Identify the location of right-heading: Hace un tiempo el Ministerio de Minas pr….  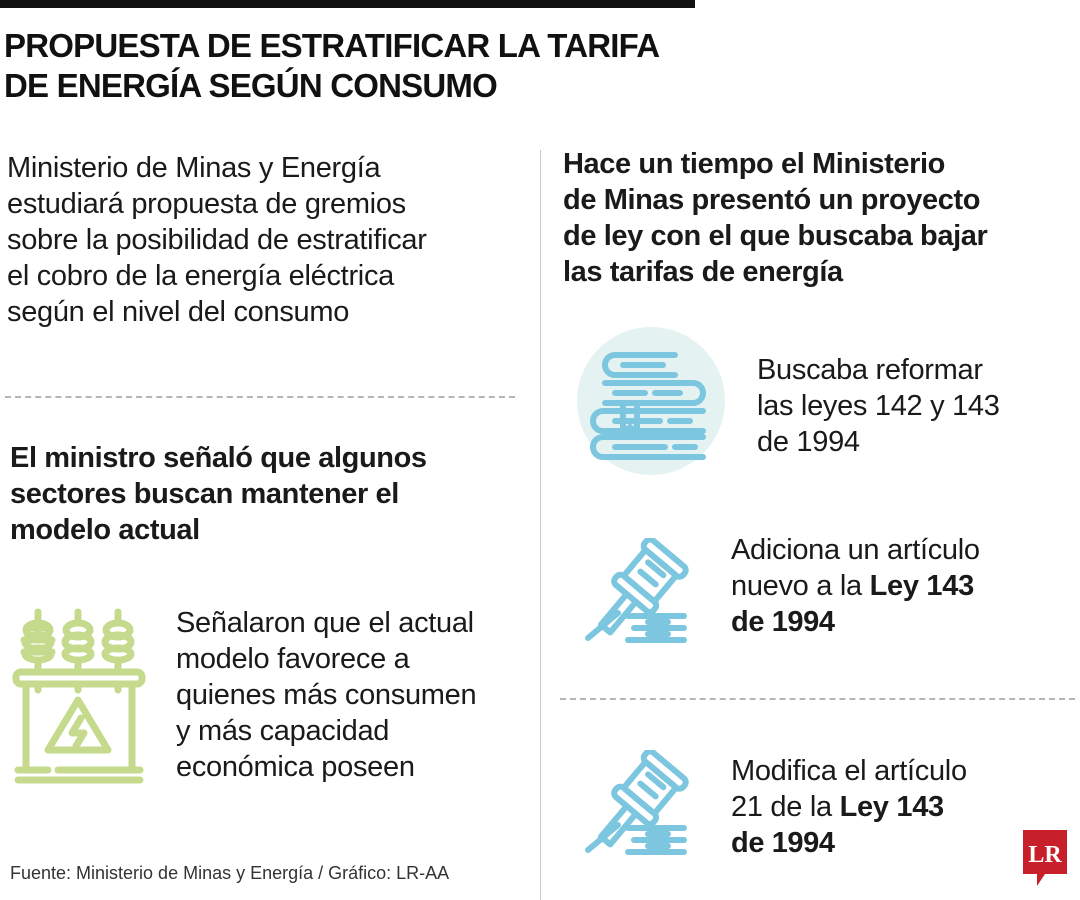
(775, 218).